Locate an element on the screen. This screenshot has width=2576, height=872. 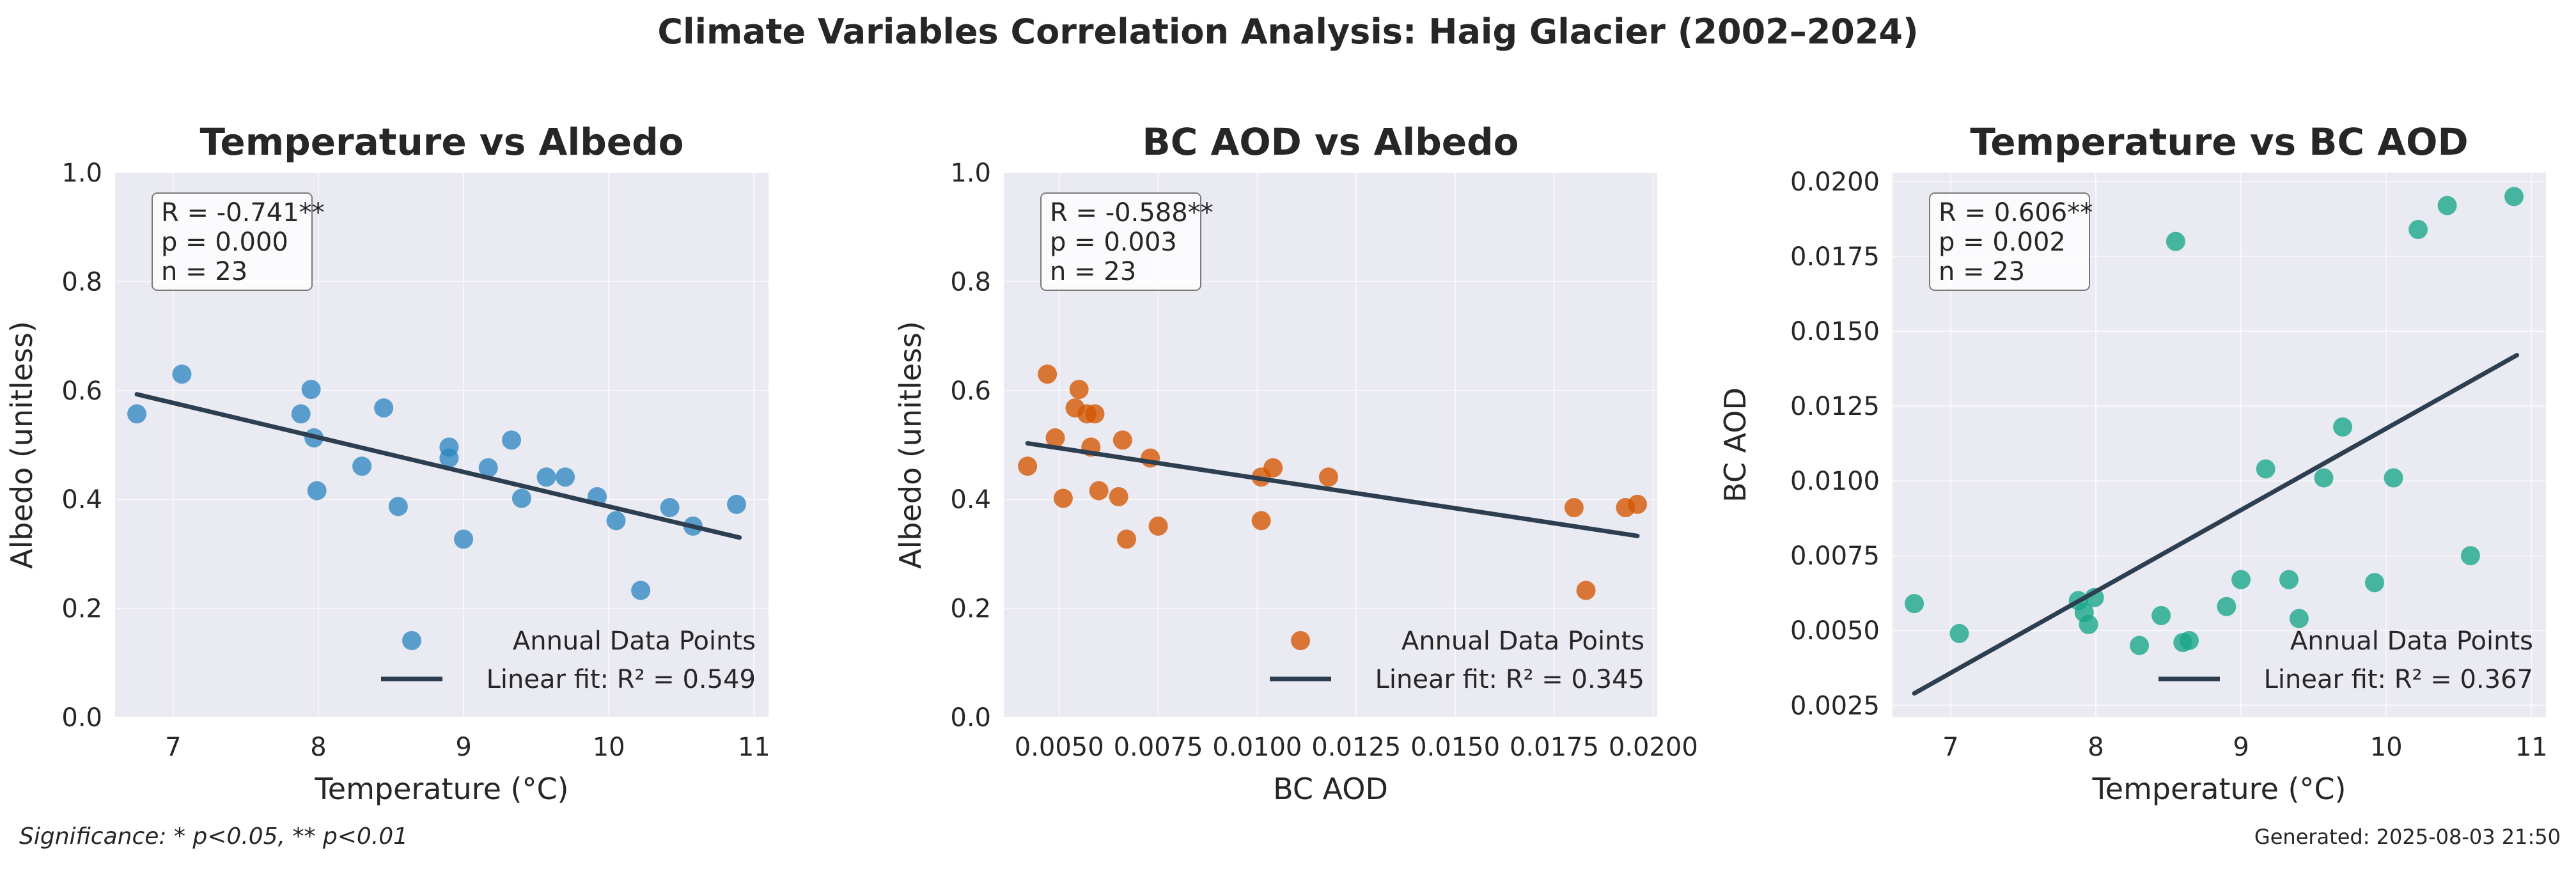
x-tick-label: 0.0150 is located at coordinates (1455, 747).